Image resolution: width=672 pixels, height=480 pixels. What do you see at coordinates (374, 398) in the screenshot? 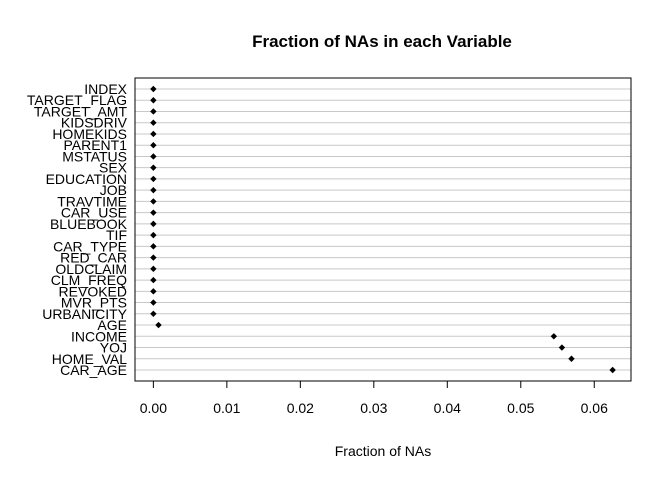
I see `x-axis: 0.00 0.01 0.02 0.03 0.04 0.05 0.06` at bounding box center [374, 398].